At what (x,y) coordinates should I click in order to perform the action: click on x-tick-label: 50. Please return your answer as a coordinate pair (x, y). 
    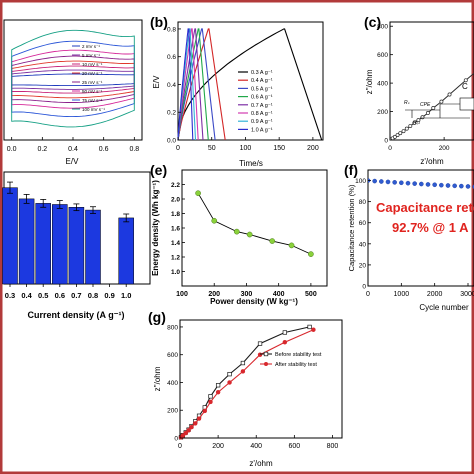
    Looking at the image, I should click on (212, 148).